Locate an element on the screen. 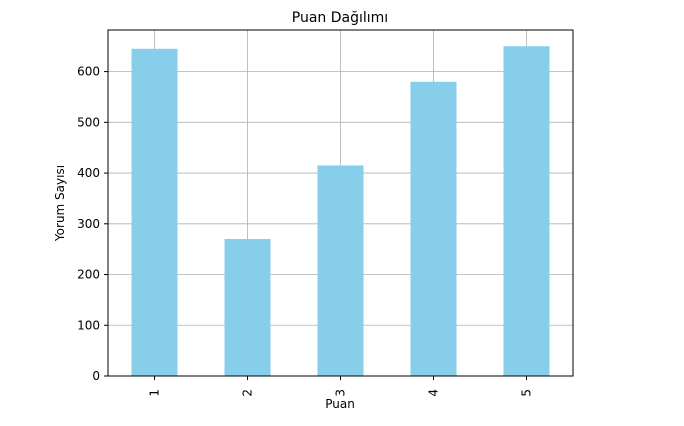  x-tick-label-4: 5 is located at coordinates (527, 393).